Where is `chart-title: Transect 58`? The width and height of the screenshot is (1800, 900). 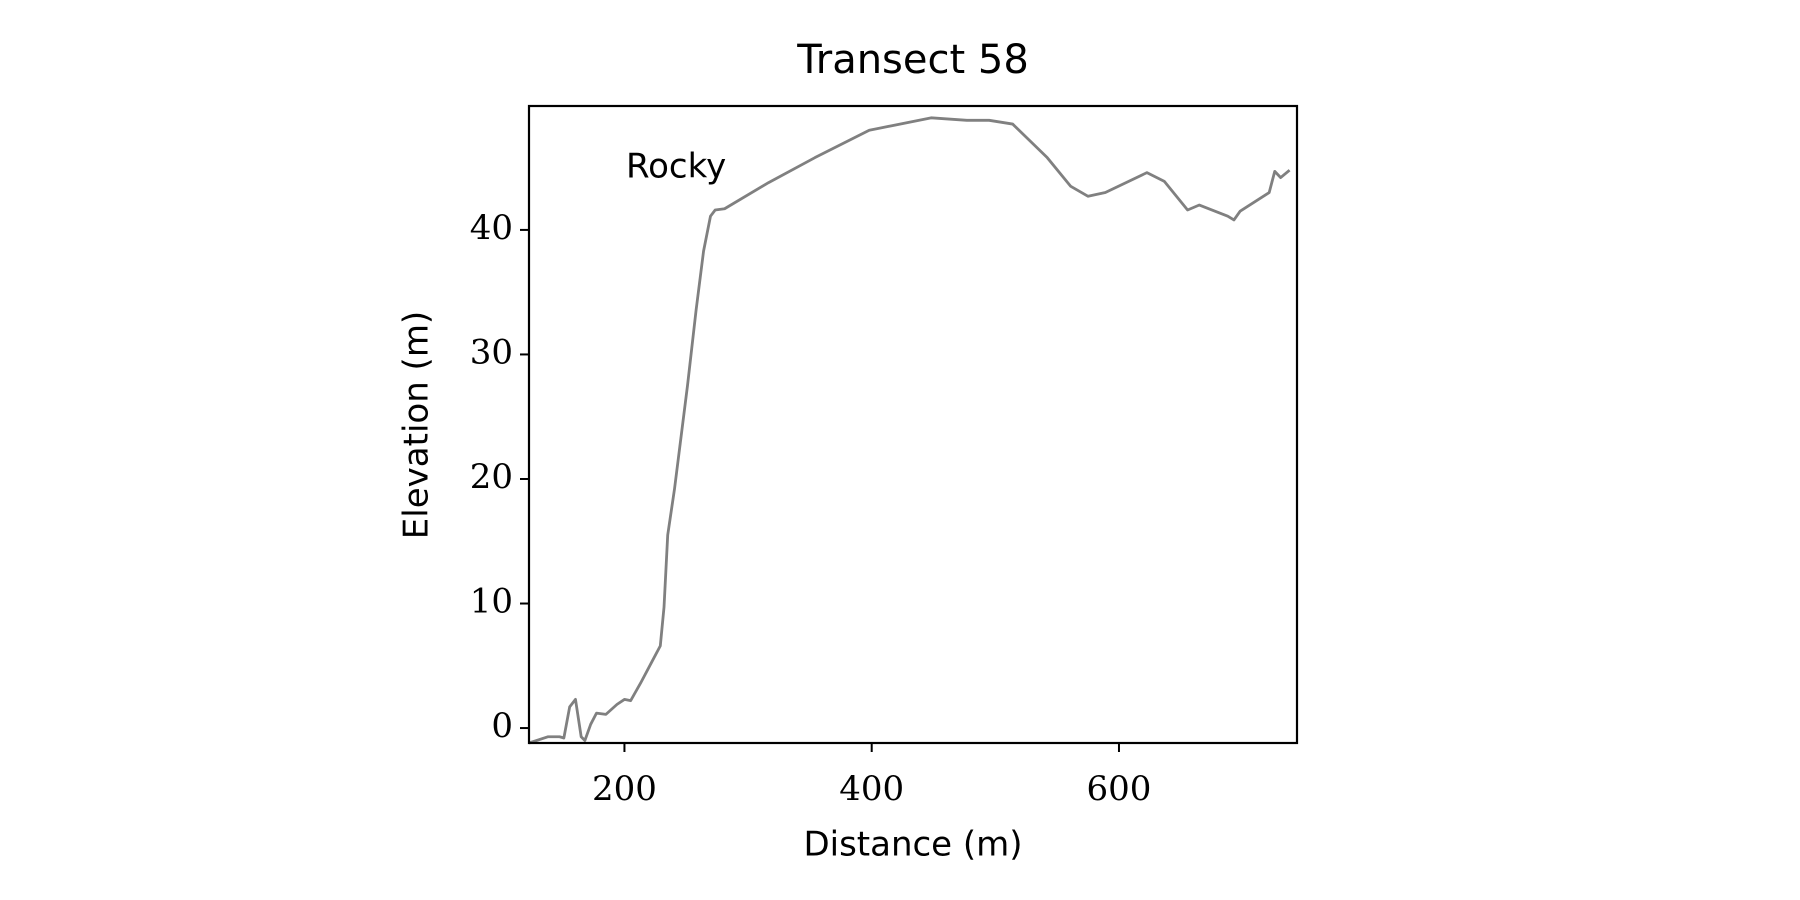 chart-title: Transect 58 is located at coordinates (912, 60).